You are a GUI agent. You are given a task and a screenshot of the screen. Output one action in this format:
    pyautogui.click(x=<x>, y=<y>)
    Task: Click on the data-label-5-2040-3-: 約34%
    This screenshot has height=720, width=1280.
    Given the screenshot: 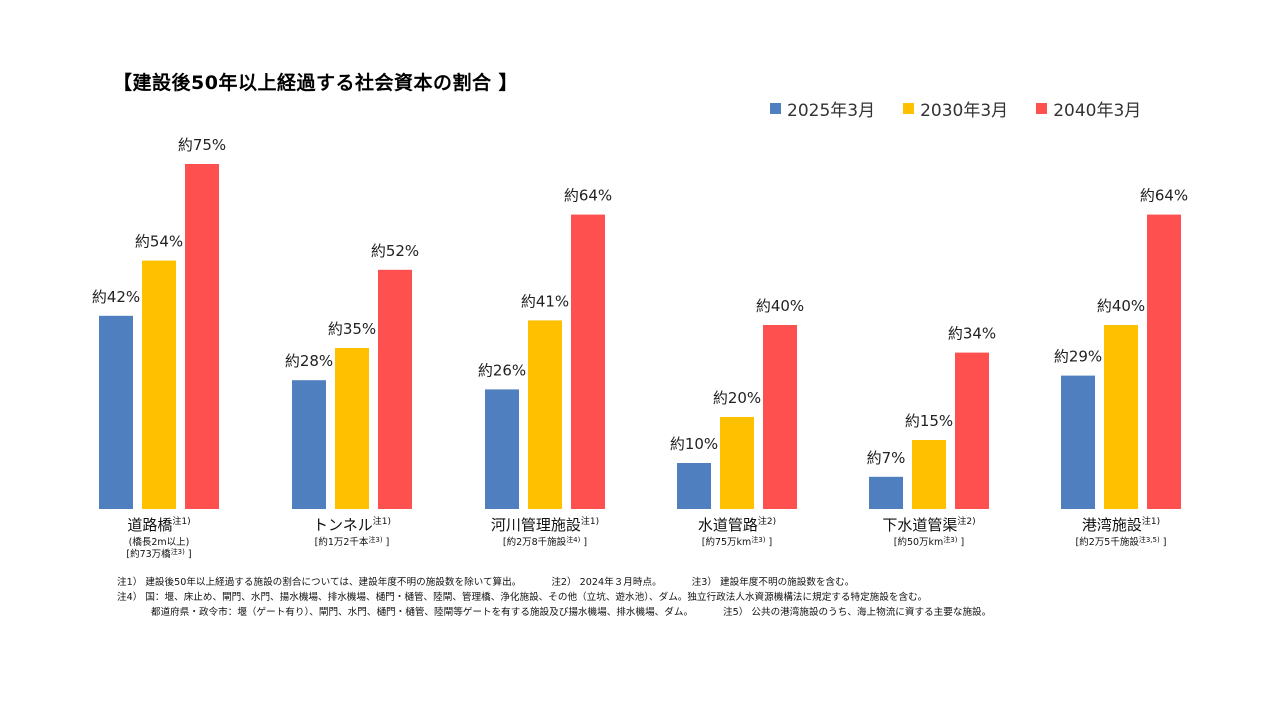 What is the action you would take?
    pyautogui.click(x=972, y=334)
    